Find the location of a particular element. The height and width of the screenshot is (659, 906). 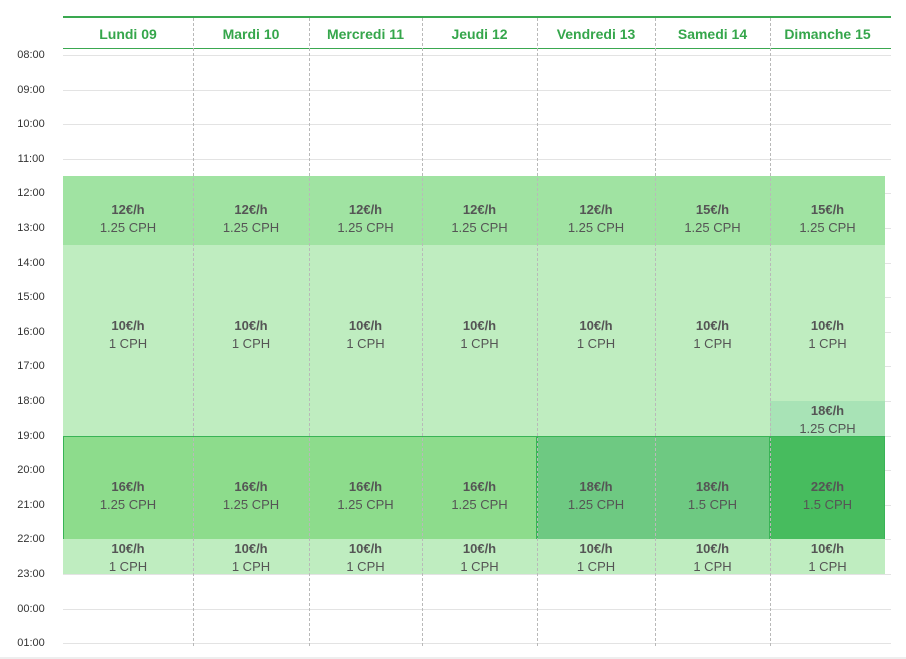

hour-label: 11:00 is located at coordinates (31, 159).